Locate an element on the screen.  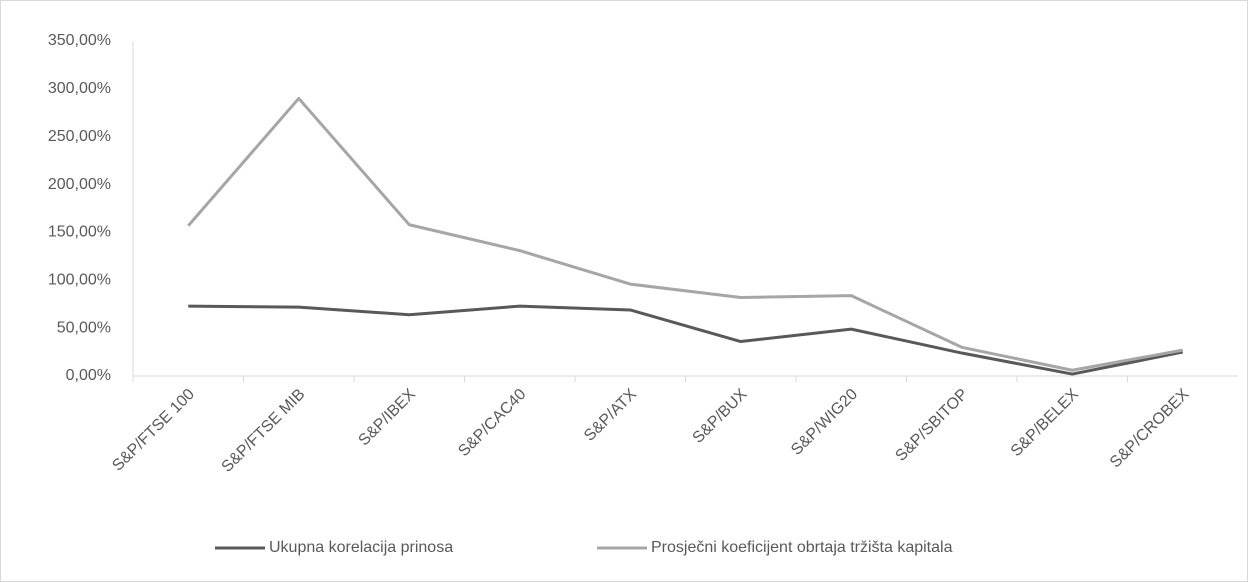
y-tick-label: 100,00% is located at coordinates (79, 280).